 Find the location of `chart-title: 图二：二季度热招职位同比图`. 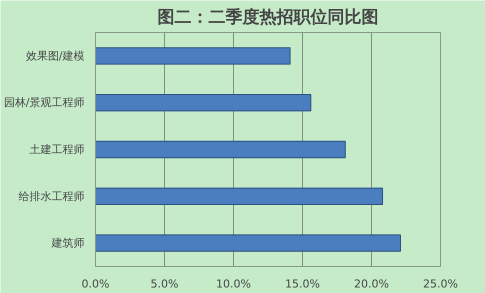

chart-title: 图二：二季度热招职位同比图 is located at coordinates (268, 18).